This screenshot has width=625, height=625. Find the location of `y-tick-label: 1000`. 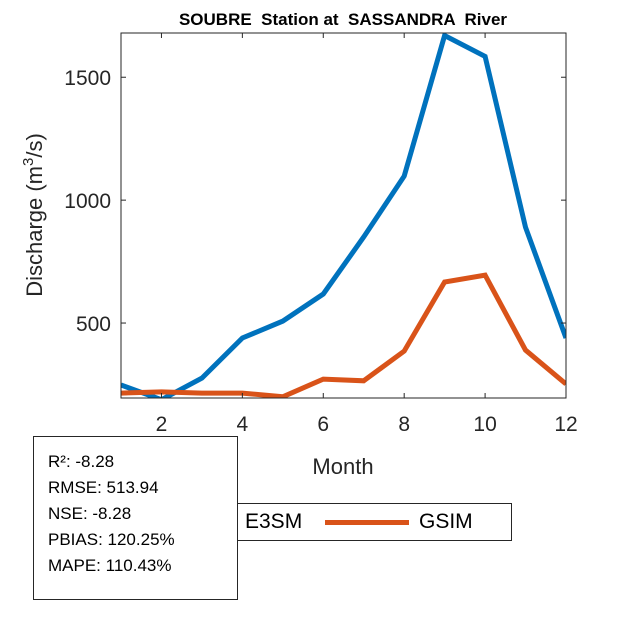

y-tick-label: 1000 is located at coordinates (87, 201).